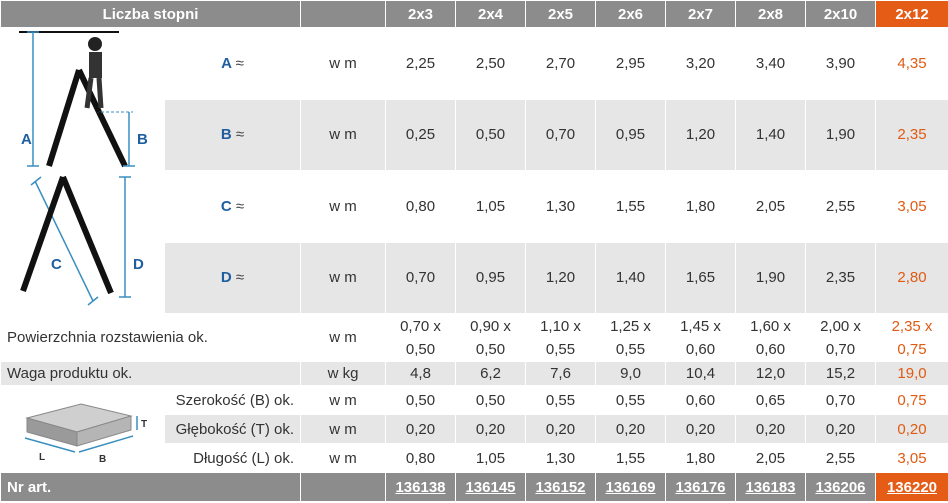 The width and height of the screenshot is (948, 503). I want to click on article-link: 136206, so click(840, 487).